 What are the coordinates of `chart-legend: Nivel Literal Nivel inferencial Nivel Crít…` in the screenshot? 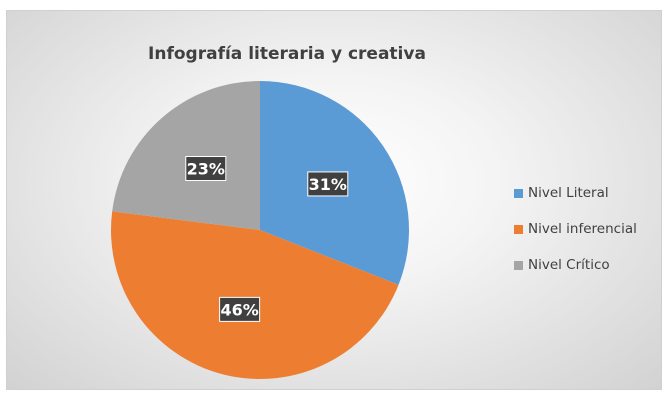 It's located at (575, 238).